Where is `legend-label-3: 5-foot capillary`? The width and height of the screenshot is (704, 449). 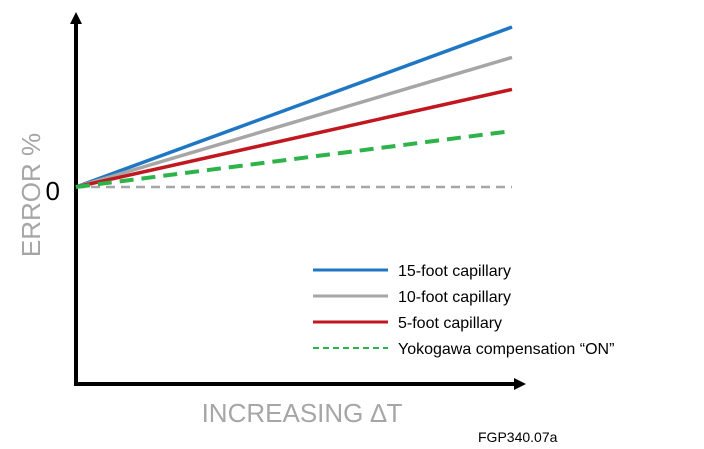
legend-label-3: 5-foot capillary is located at coordinates (450, 323).